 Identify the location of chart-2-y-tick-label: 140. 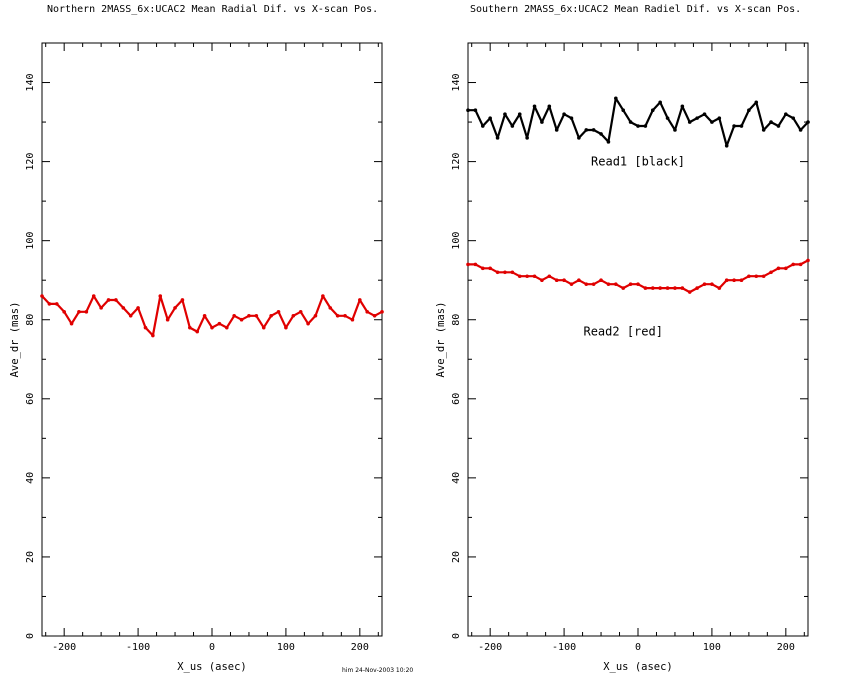
(456, 83).